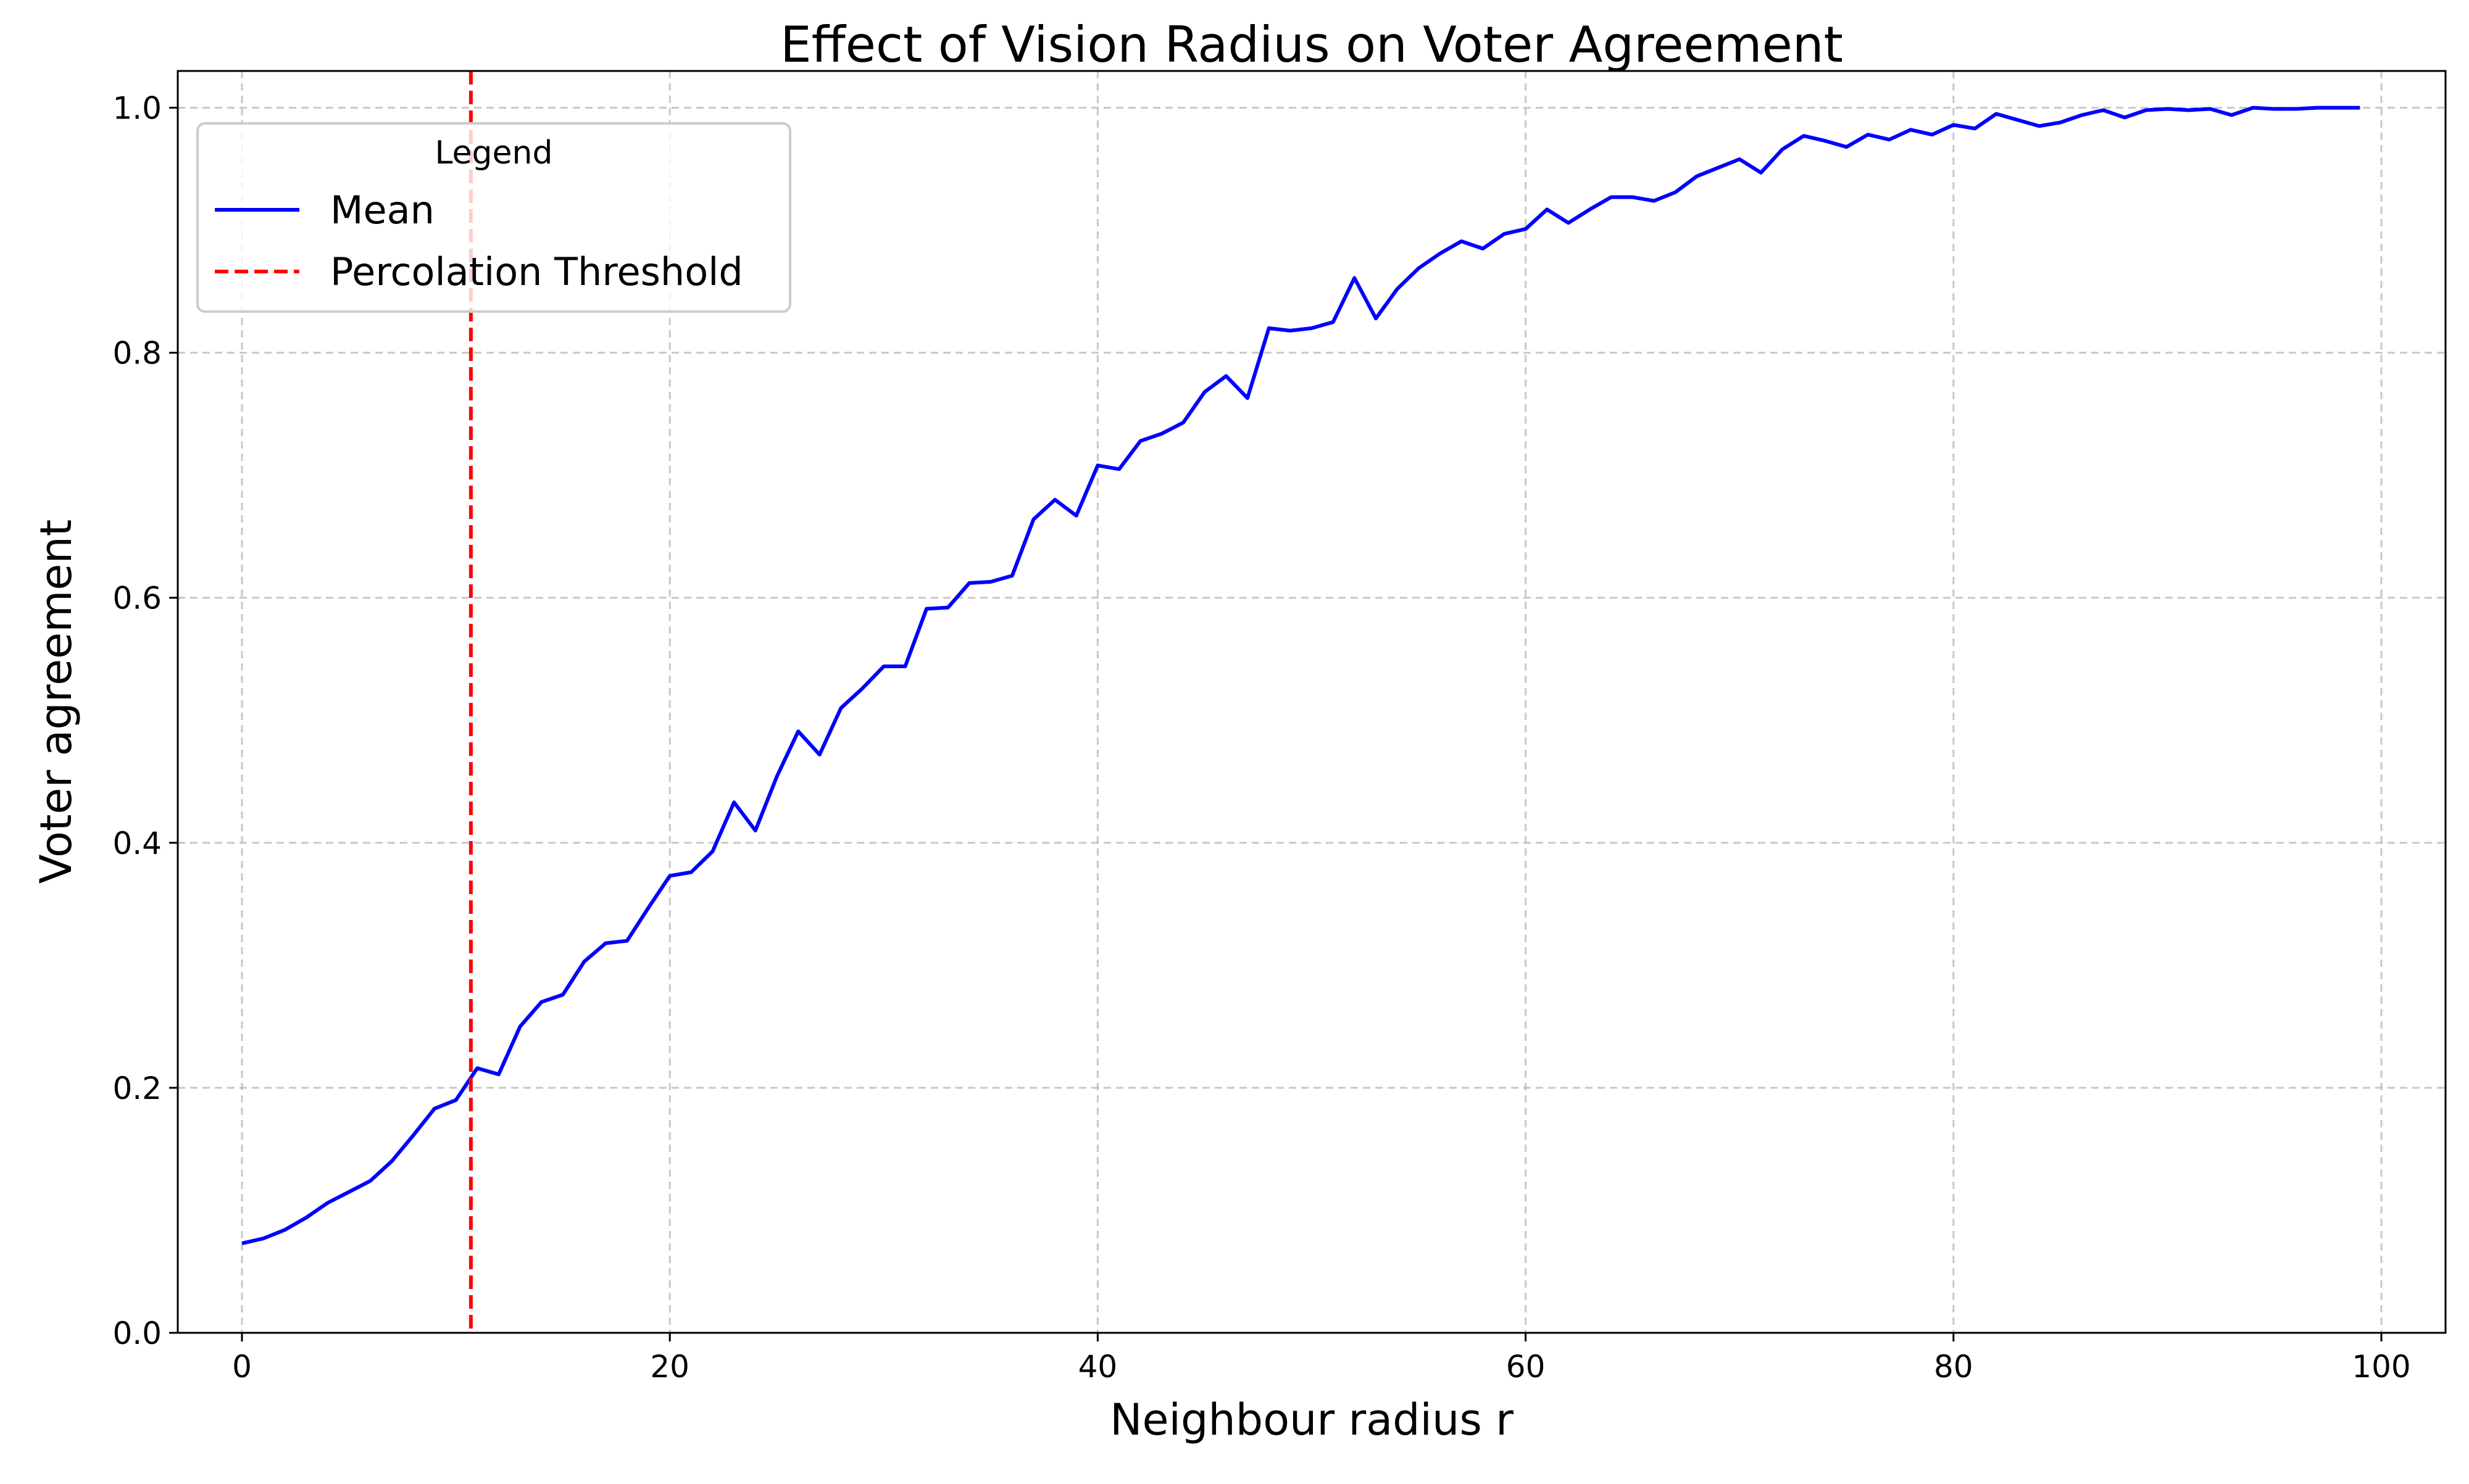 The height and width of the screenshot is (1484, 2469). Describe the element at coordinates (2381, 1367) in the screenshot. I see `x-tick-label: 100` at that location.